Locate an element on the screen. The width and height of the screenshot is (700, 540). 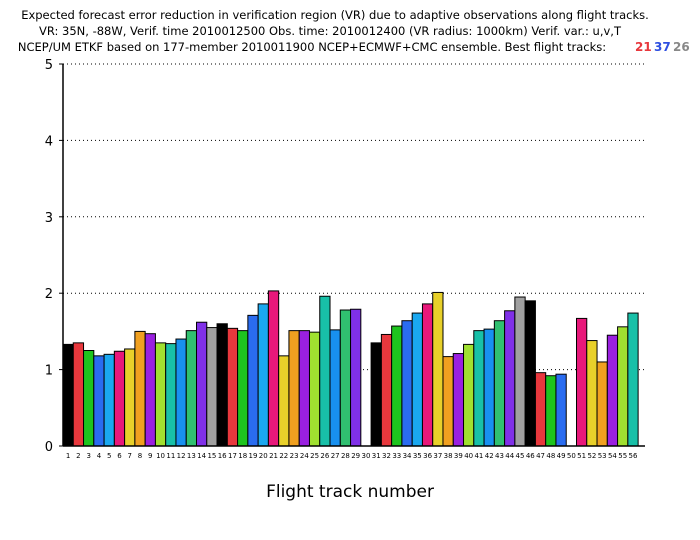
x-tick-label: 29 is located at coordinates (355, 456).